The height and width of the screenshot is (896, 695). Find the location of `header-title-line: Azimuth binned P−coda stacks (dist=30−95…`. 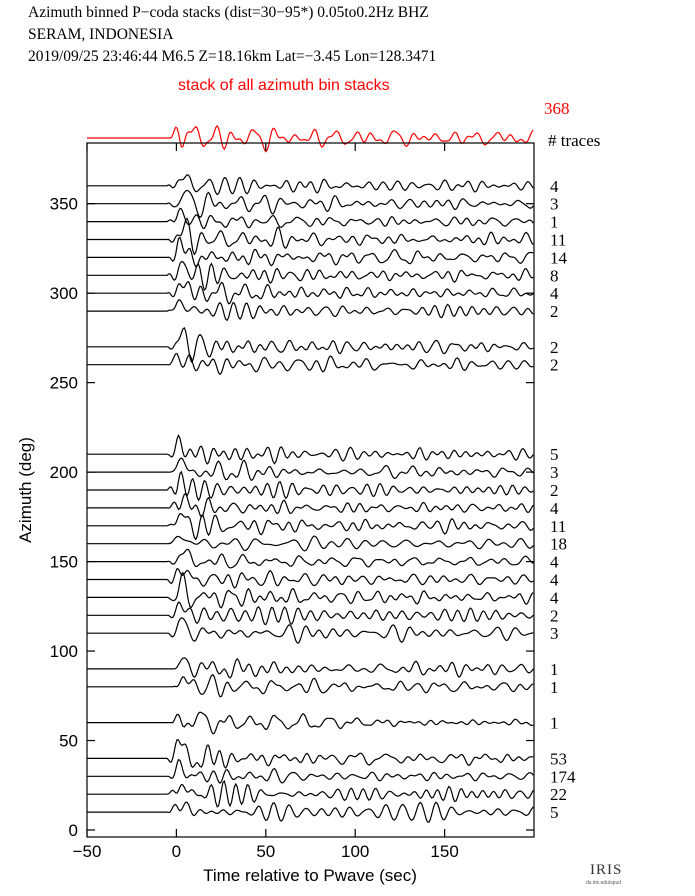

header-title-line: Azimuth binned P−coda stacks (dist=30−95… is located at coordinates (228, 12).